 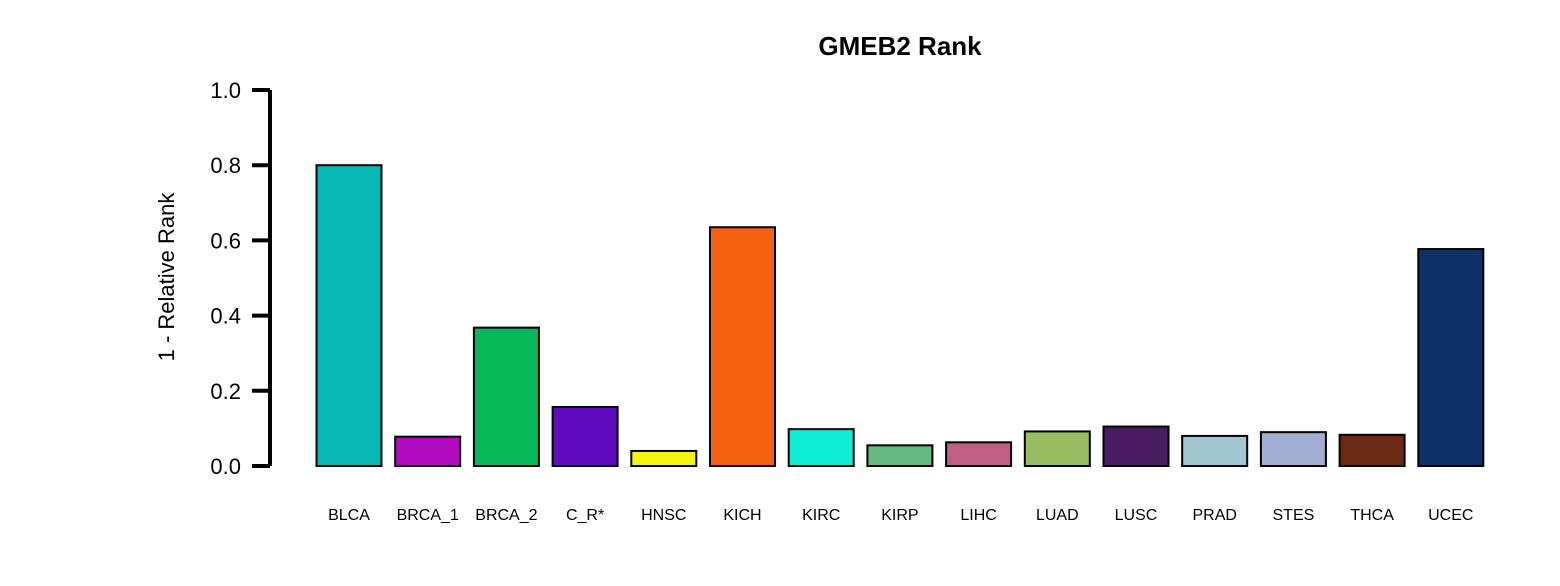 I want to click on bar-c-r, so click(x=585, y=436).